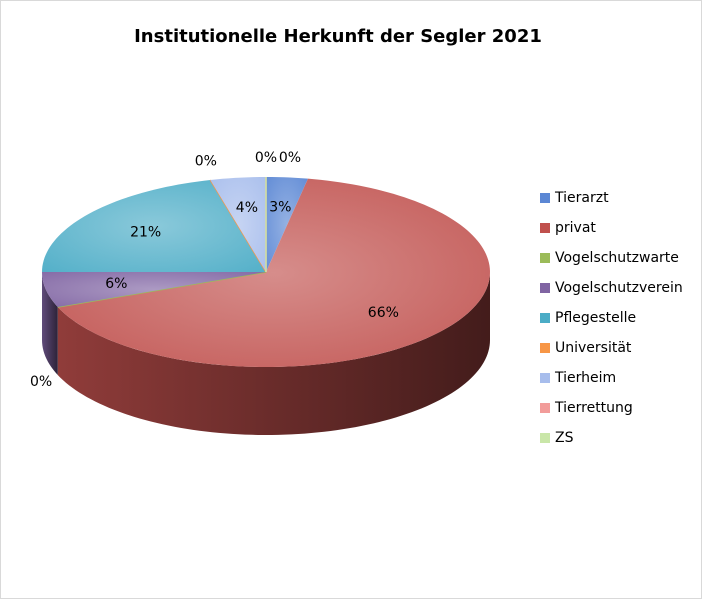 This screenshot has width=703, height=600. Describe the element at coordinates (145, 232) in the screenshot. I see `data-label: 21%` at that location.